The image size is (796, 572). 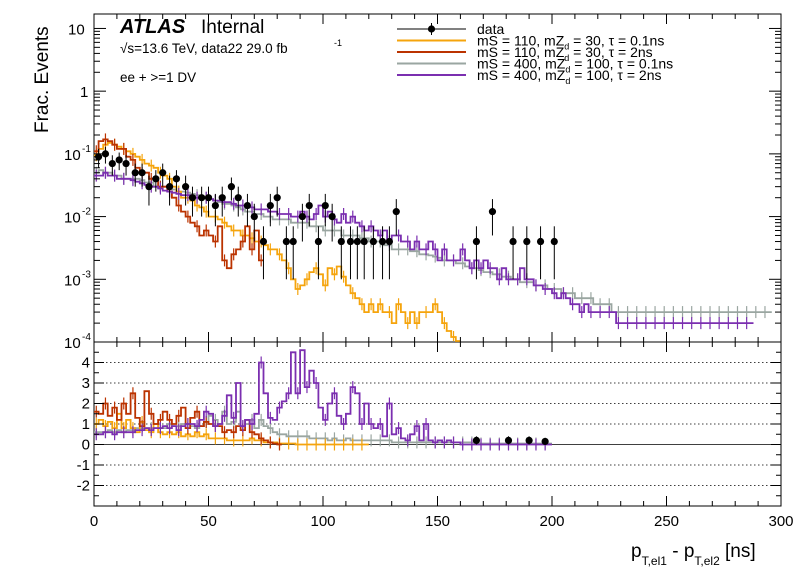 I want to click on x-axis-title: pT,el1 - pT,el2 [ns], so click(x=693, y=554).